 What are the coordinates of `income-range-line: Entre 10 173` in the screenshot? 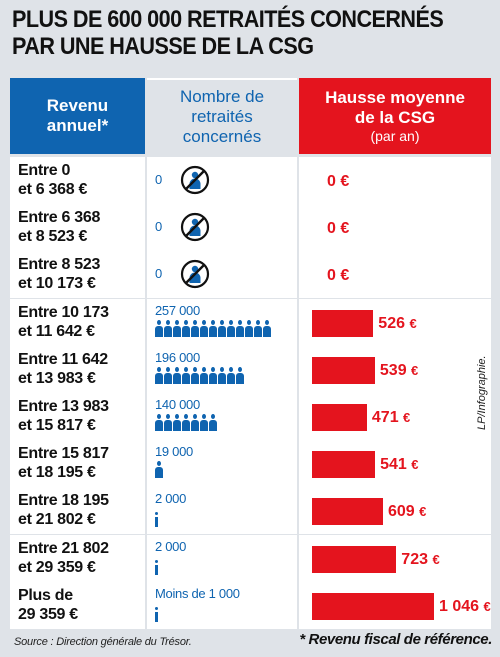 It's located at (63, 312).